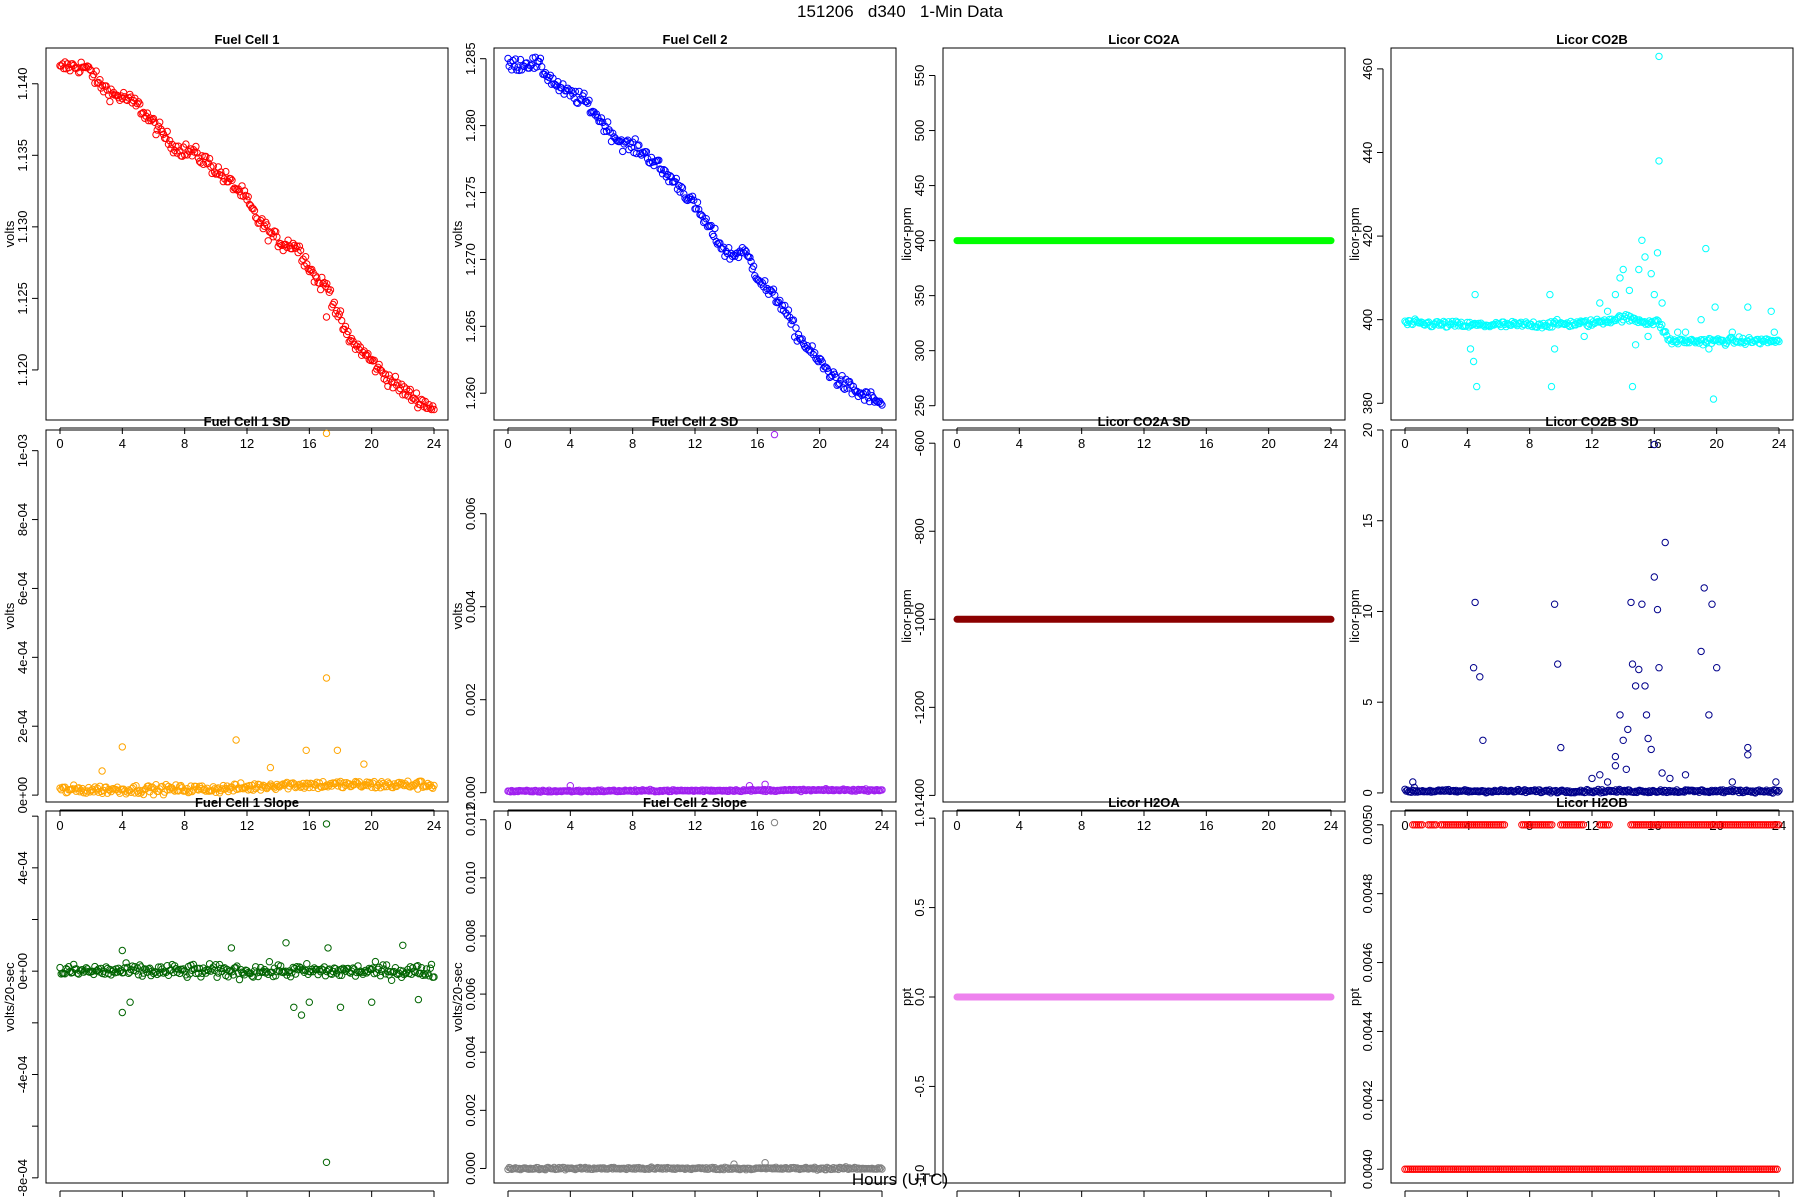  I want to click on x-tick-label: 16, so click(757, 825).